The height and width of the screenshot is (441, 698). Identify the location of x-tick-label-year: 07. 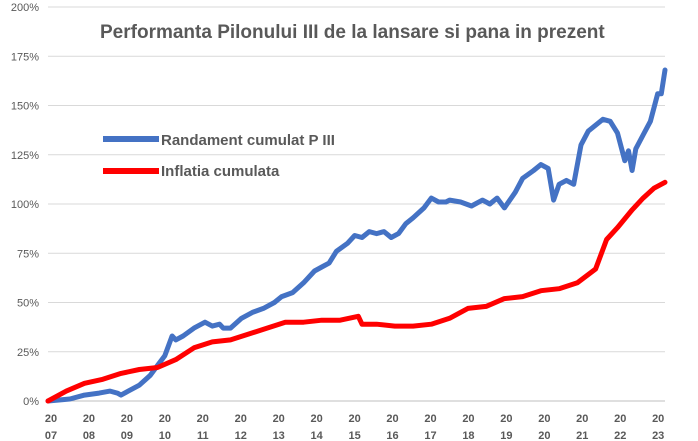
(51, 435).